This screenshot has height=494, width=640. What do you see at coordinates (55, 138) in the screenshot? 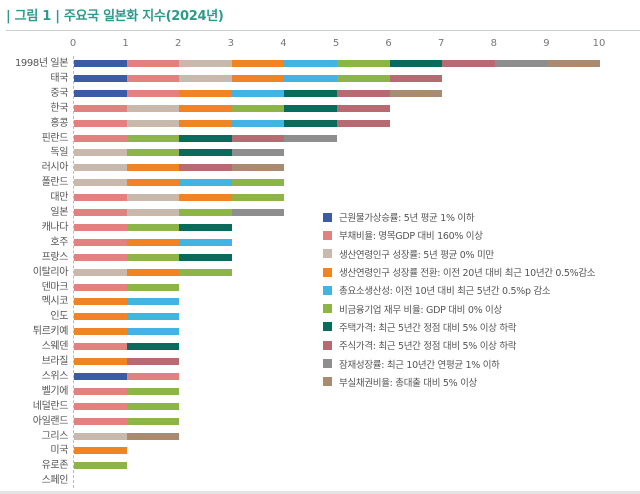
I see `category-label: 핀란드` at bounding box center [55, 138].